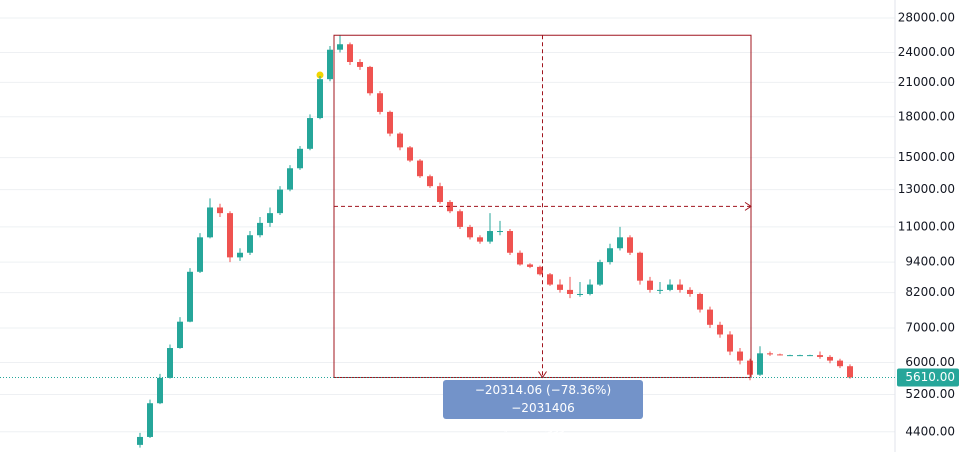 The height and width of the screenshot is (452, 963). Describe the element at coordinates (926, 82) in the screenshot. I see `y-tick-label: 21000.00` at that location.